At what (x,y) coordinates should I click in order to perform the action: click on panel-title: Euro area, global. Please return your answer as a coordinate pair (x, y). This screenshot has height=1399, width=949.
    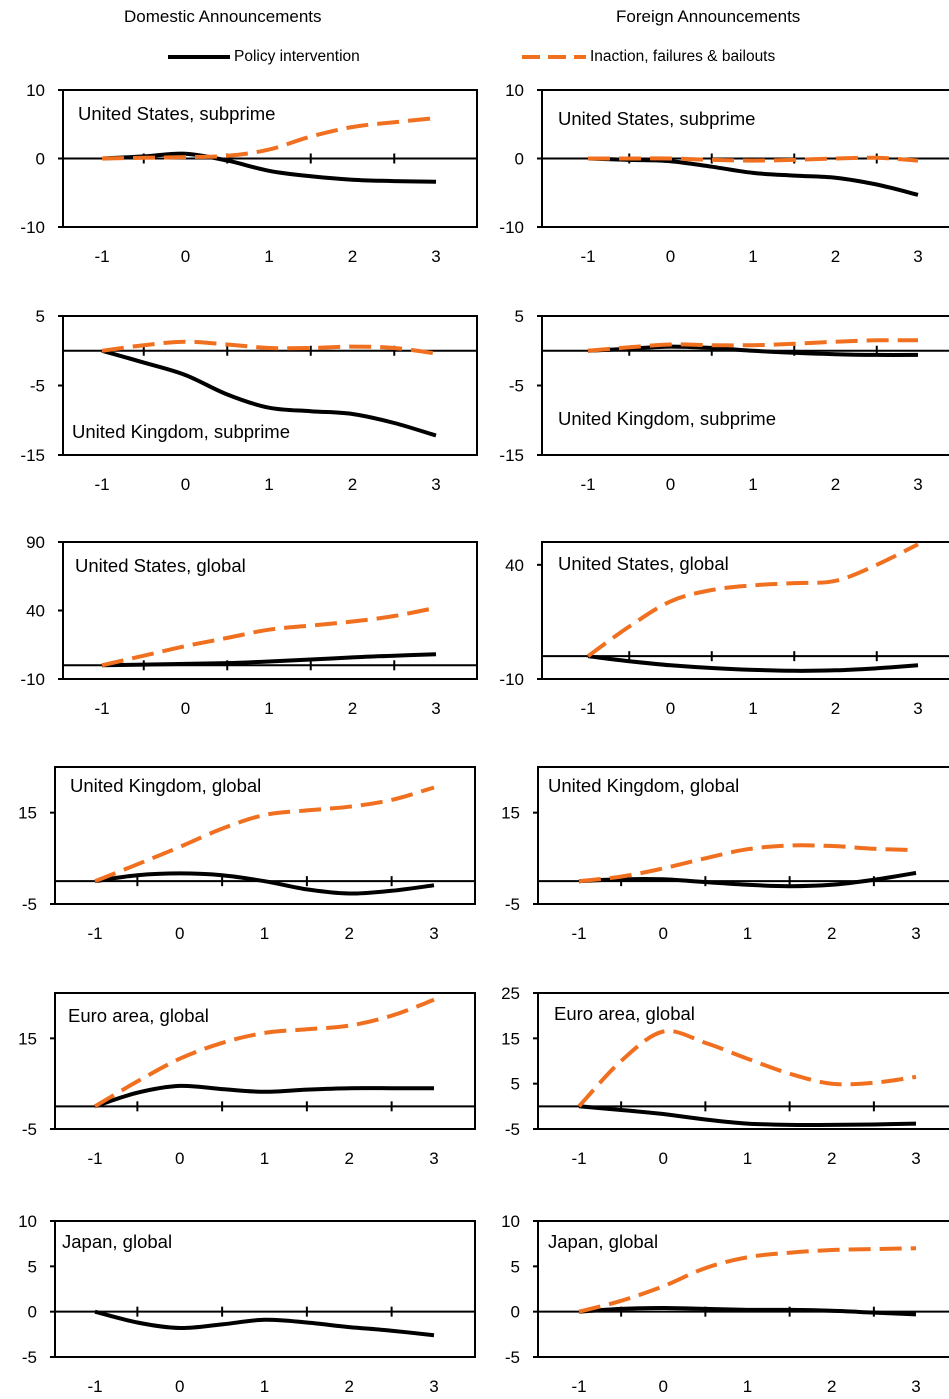
    Looking at the image, I should click on (138, 1015).